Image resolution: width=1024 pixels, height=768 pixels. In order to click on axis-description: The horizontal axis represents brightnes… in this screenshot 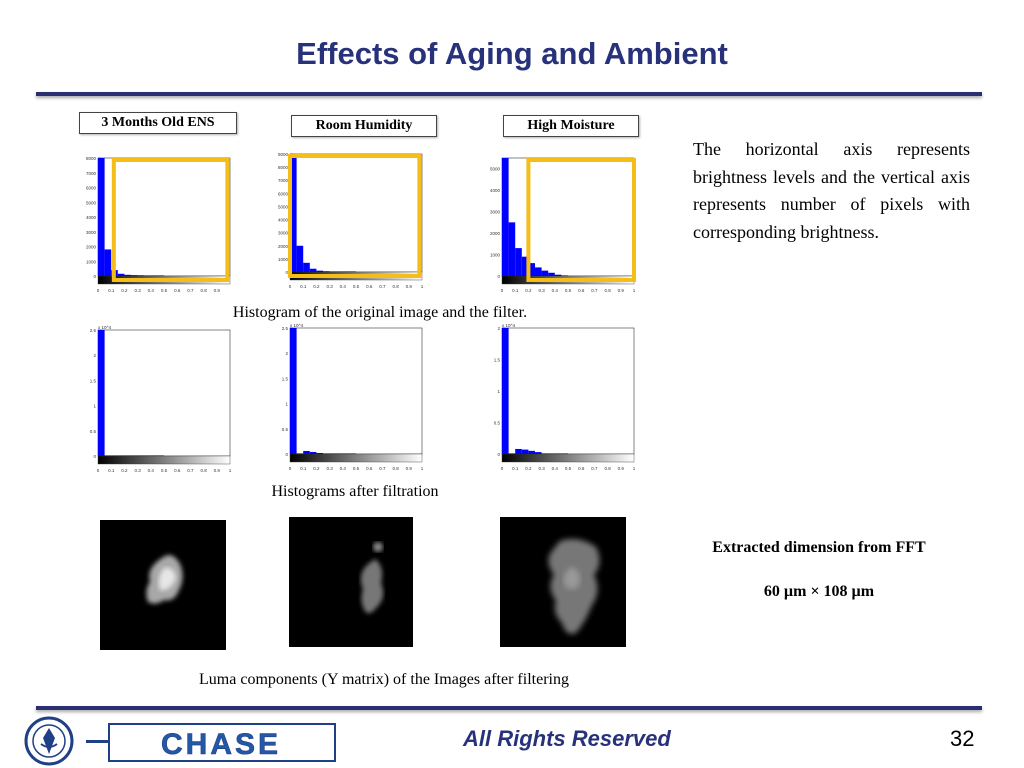, I will do `click(831, 190)`.